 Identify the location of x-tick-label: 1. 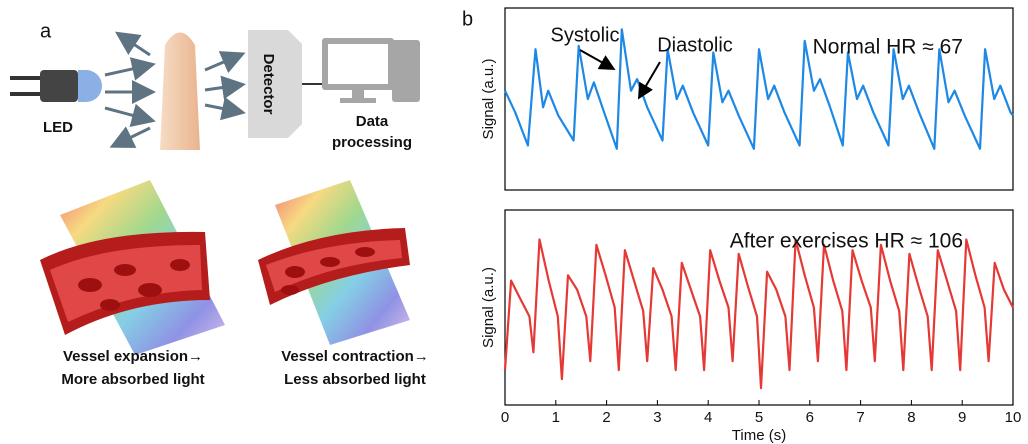
(556, 417).